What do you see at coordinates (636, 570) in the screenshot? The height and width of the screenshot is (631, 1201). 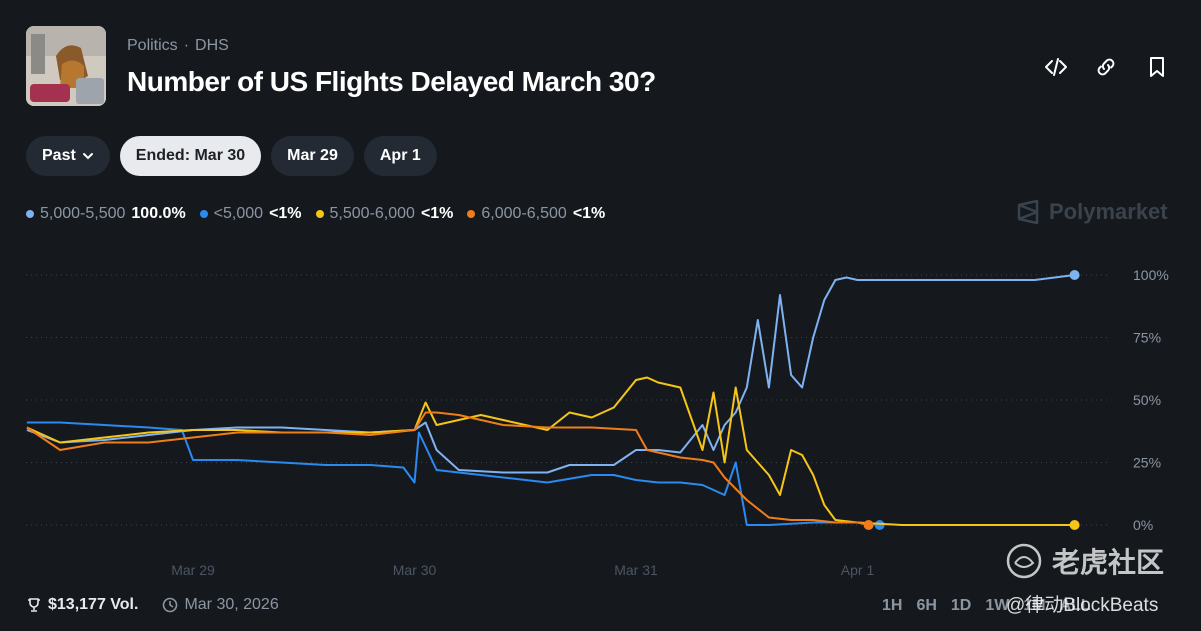 I see `x-tick-label: Mar 31` at bounding box center [636, 570].